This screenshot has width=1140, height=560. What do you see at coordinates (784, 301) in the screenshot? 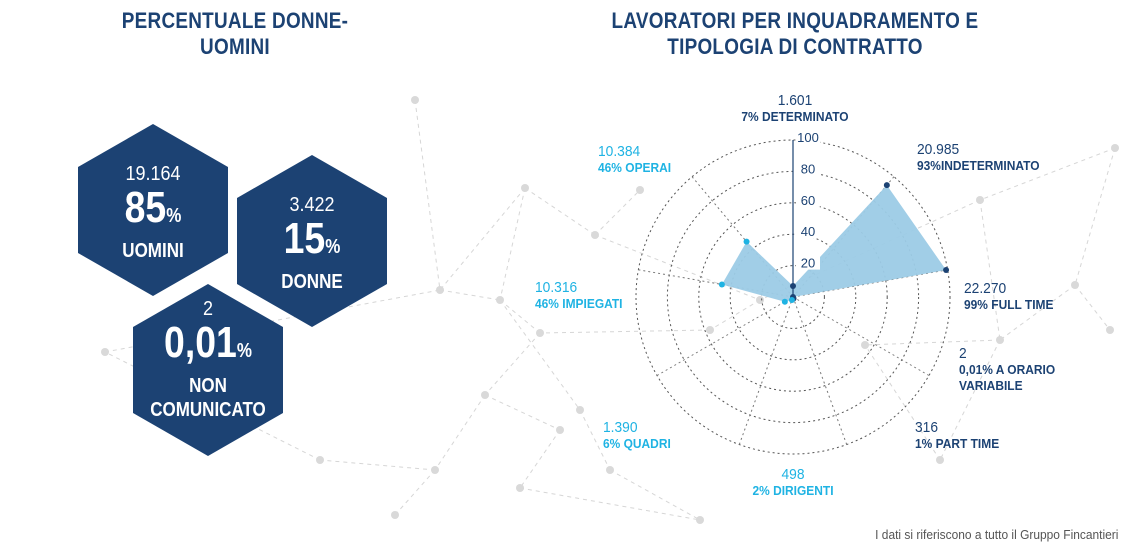
I see `data-point-quadri` at bounding box center [784, 301].